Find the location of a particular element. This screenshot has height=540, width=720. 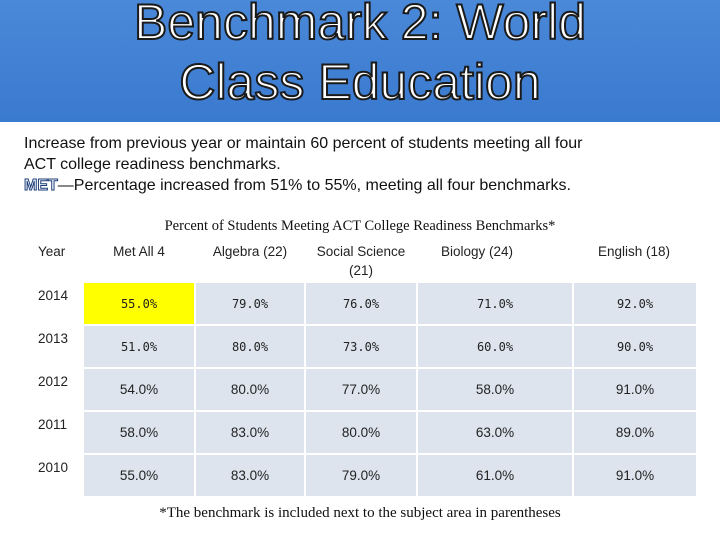

year-label: 2012 is located at coordinates (53, 390).